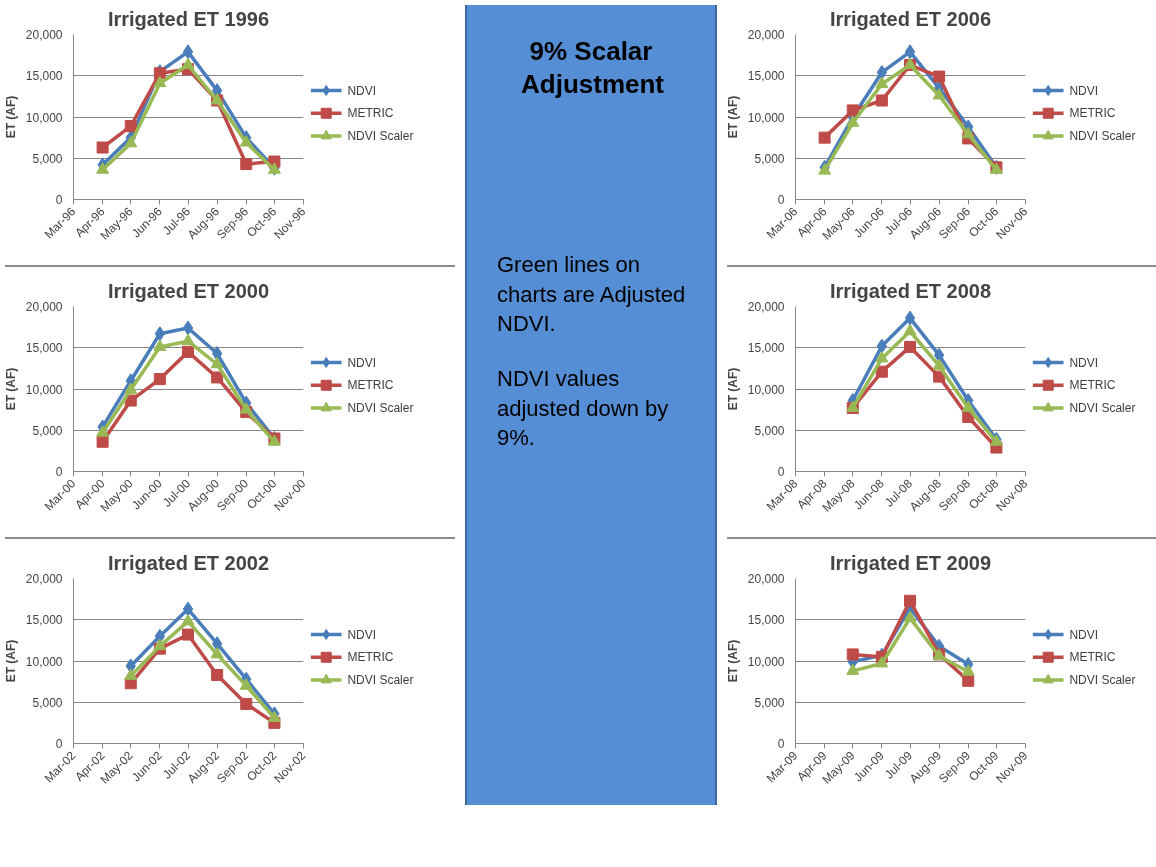 This screenshot has width=1156, height=867. I want to click on chart-title: Irrigated ET 2006, so click(910, 18).